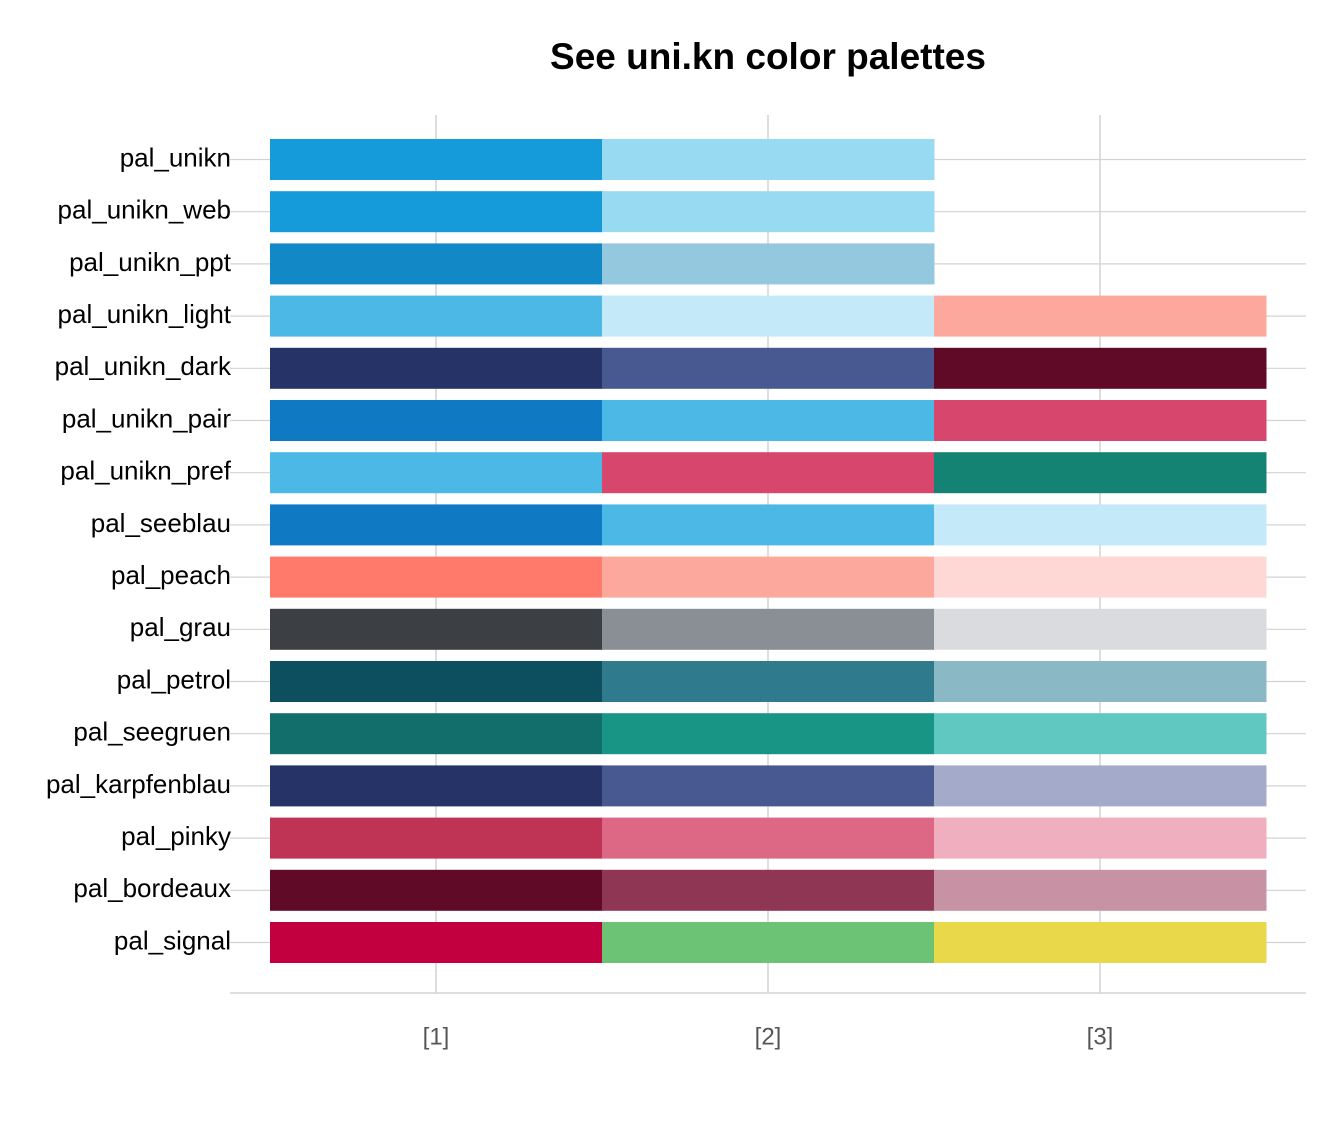 The image size is (1344, 1142). What do you see at coordinates (152, 732) in the screenshot?
I see `palette-name-label: pal_seegruen` at bounding box center [152, 732].